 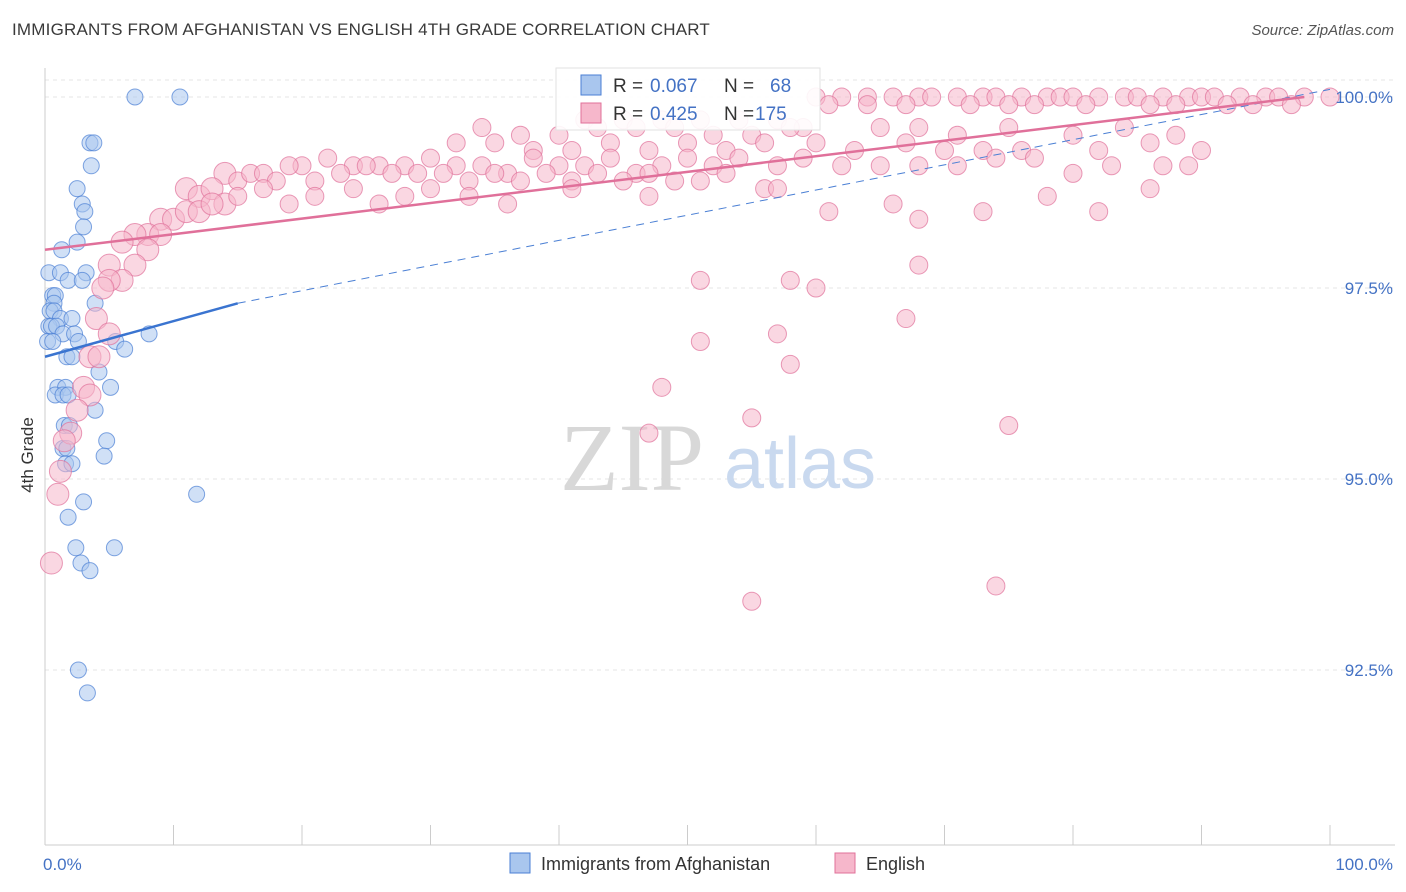 What do you see at coordinates (780, 86) in the screenshot?
I see `stats-n-afghanistan: 68` at bounding box center [780, 86].